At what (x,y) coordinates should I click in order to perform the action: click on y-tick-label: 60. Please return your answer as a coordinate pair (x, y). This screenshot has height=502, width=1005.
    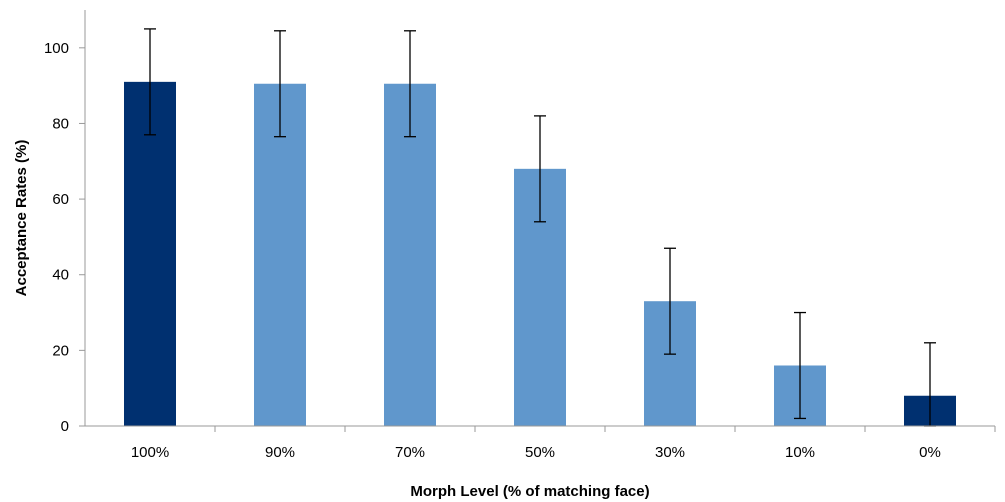
    Looking at the image, I should click on (60, 199).